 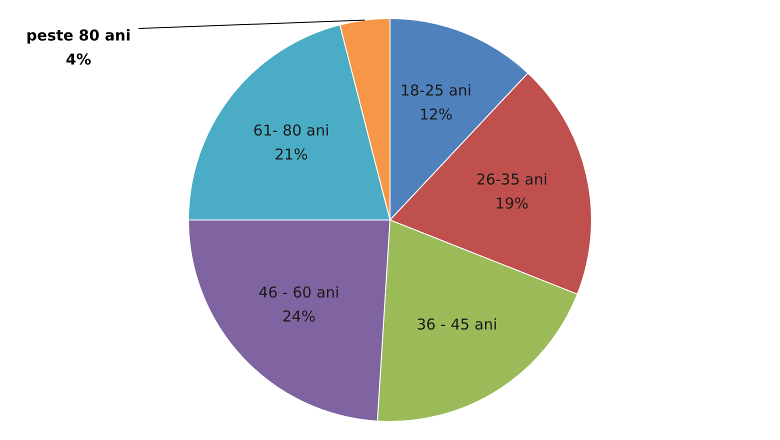 I want to click on data-label: 24%, so click(x=299, y=316).